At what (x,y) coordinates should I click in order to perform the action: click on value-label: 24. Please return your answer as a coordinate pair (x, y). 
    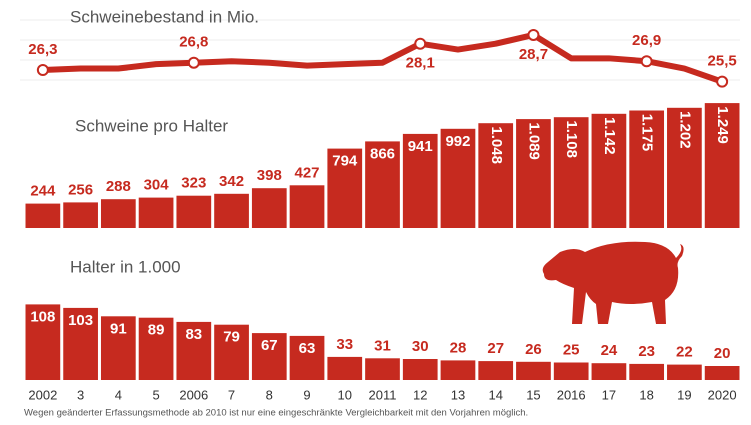
    Looking at the image, I should click on (609, 350).